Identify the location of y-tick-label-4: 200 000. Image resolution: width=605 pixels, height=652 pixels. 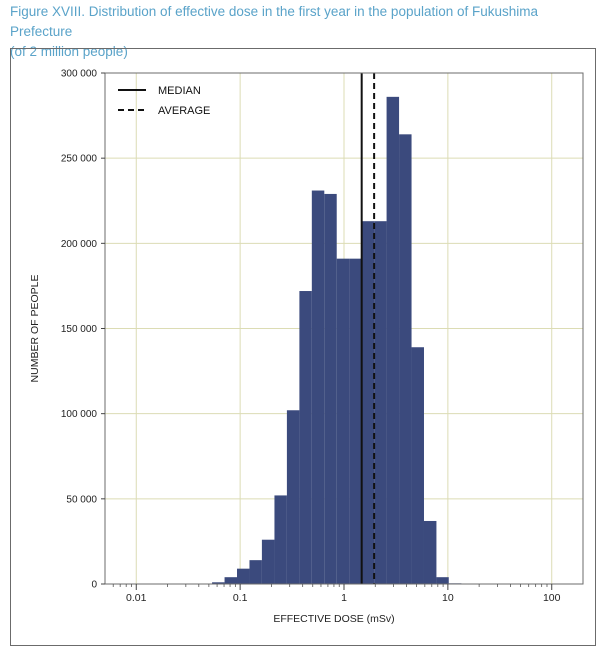
(79, 244).